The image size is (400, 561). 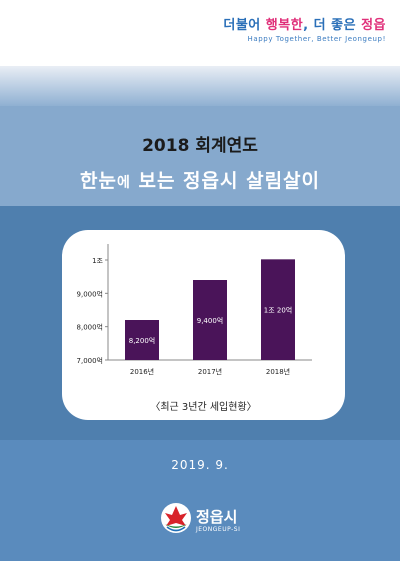 I want to click on slogan-city: 정읍, so click(x=373, y=25).